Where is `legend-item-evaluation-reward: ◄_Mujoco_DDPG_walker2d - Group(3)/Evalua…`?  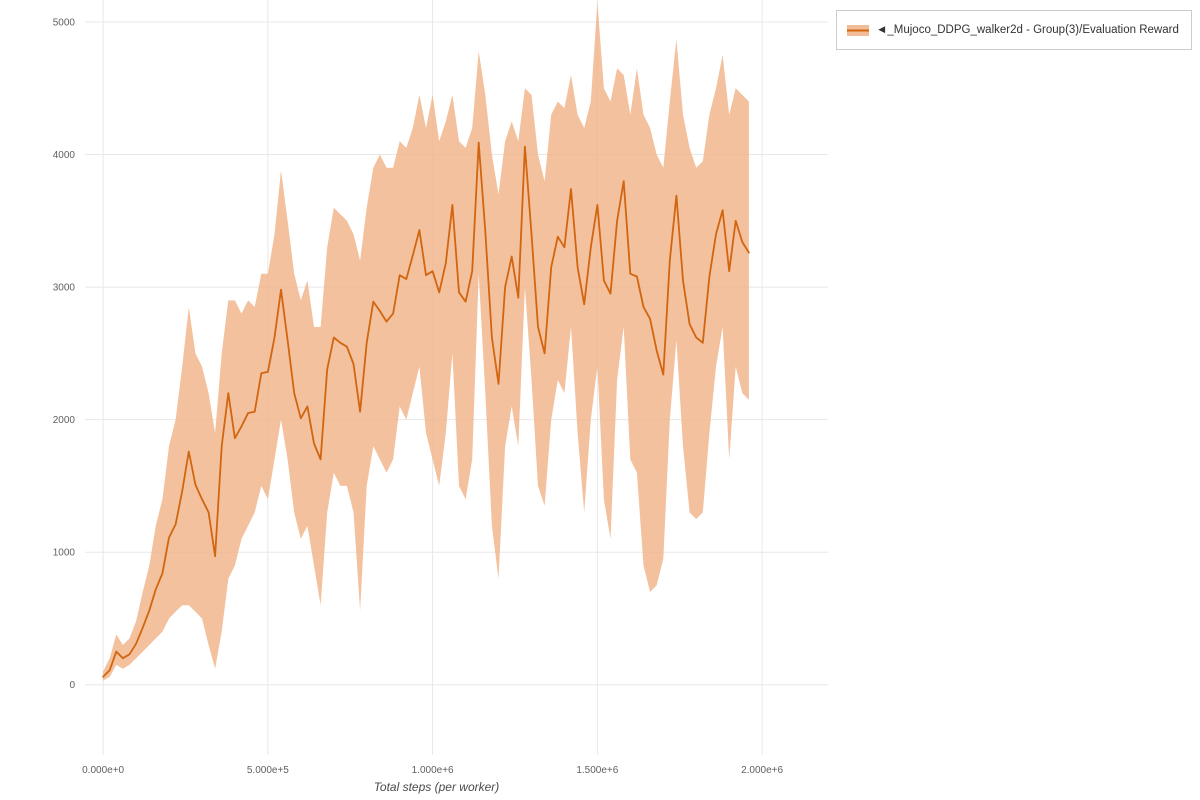 legend-item-evaluation-reward: ◄_Mujoco_DDPG_walker2d - Group(3)/Evalua… is located at coordinates (1014, 30).